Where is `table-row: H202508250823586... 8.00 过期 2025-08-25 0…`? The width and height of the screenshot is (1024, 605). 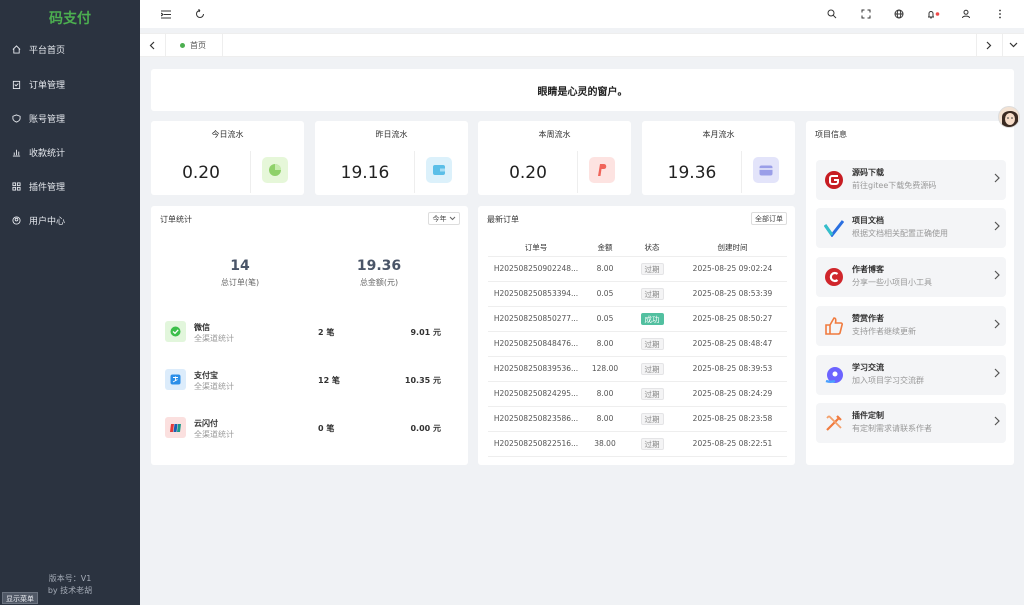
table-row: H202508250823586... 8.00 过期 2025-08-25 0… is located at coordinates (637, 419).